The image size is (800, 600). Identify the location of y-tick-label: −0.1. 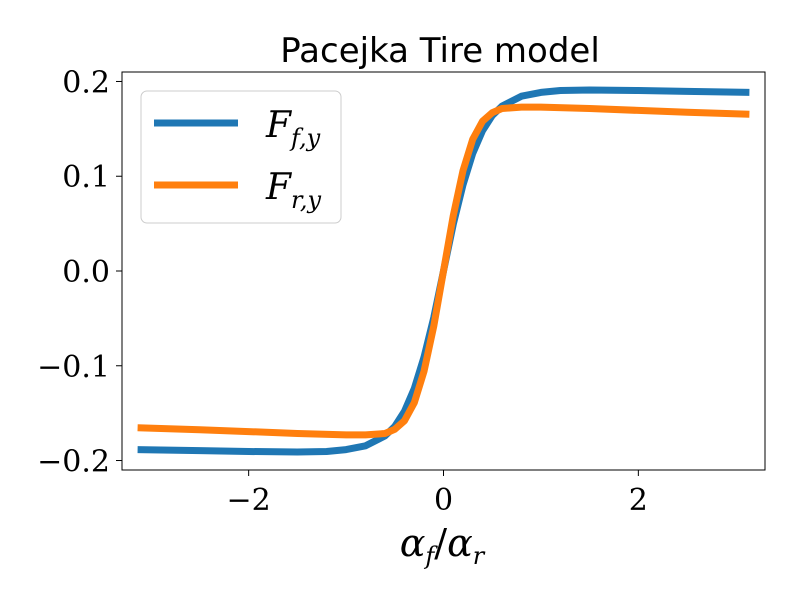
(73, 367).